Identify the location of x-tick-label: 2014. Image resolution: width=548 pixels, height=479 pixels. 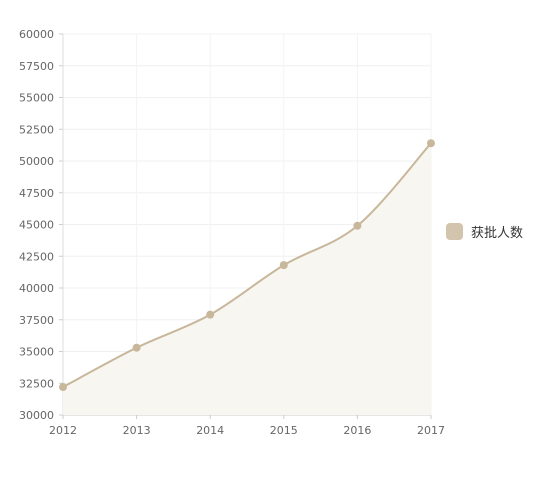
(210, 430).